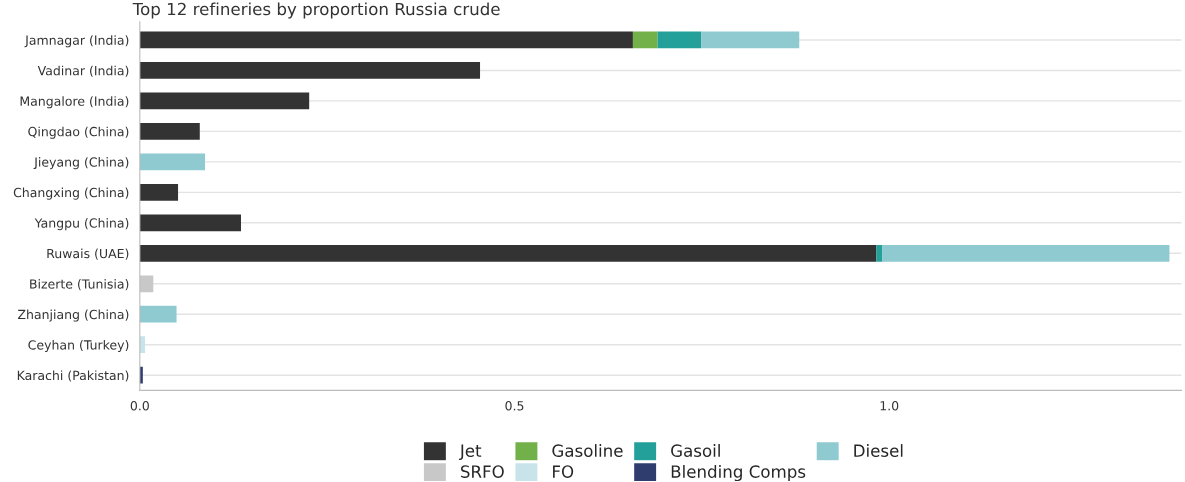 The width and height of the screenshot is (1185, 482). I want to click on legend-label: SRFO, so click(482, 471).